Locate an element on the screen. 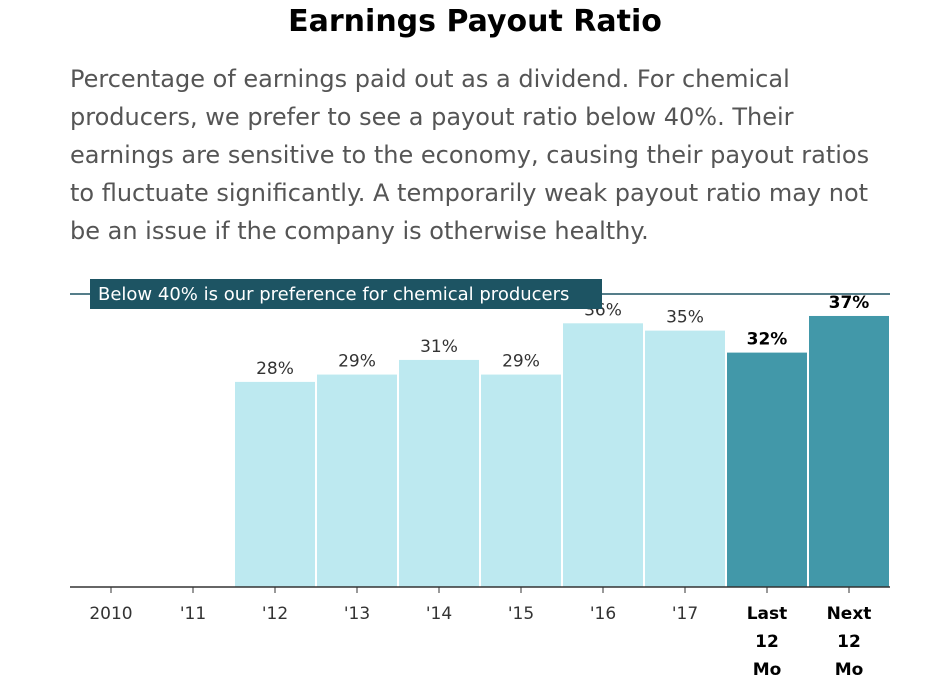  value-label-9: 37% is located at coordinates (849, 303).